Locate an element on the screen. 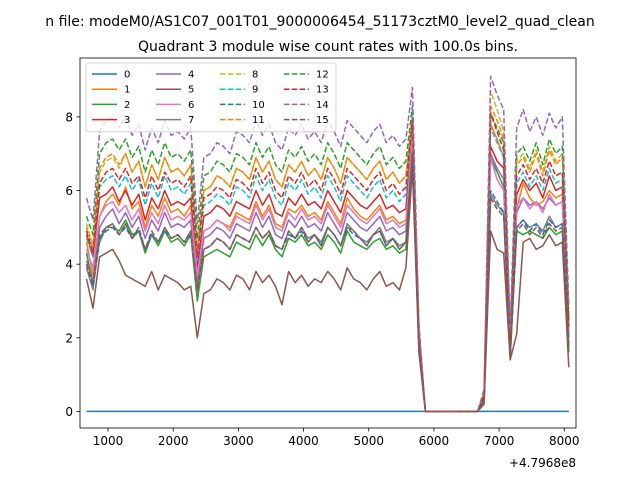 The width and height of the screenshot is (640, 480). legend-label-1: 1 is located at coordinates (127, 90).